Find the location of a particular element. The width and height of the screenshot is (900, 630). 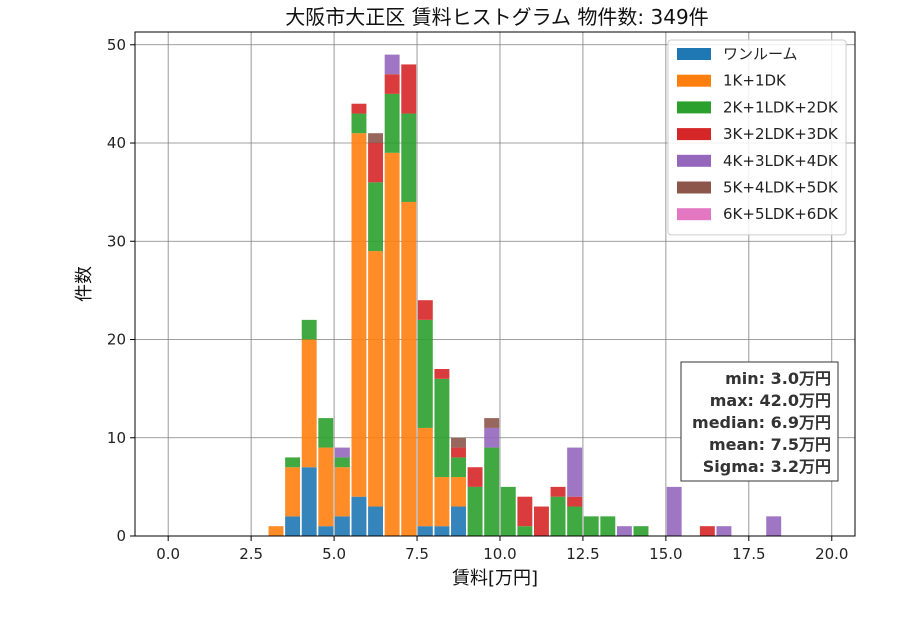

stats-line: max: 42.0万円 is located at coordinates (770, 400).